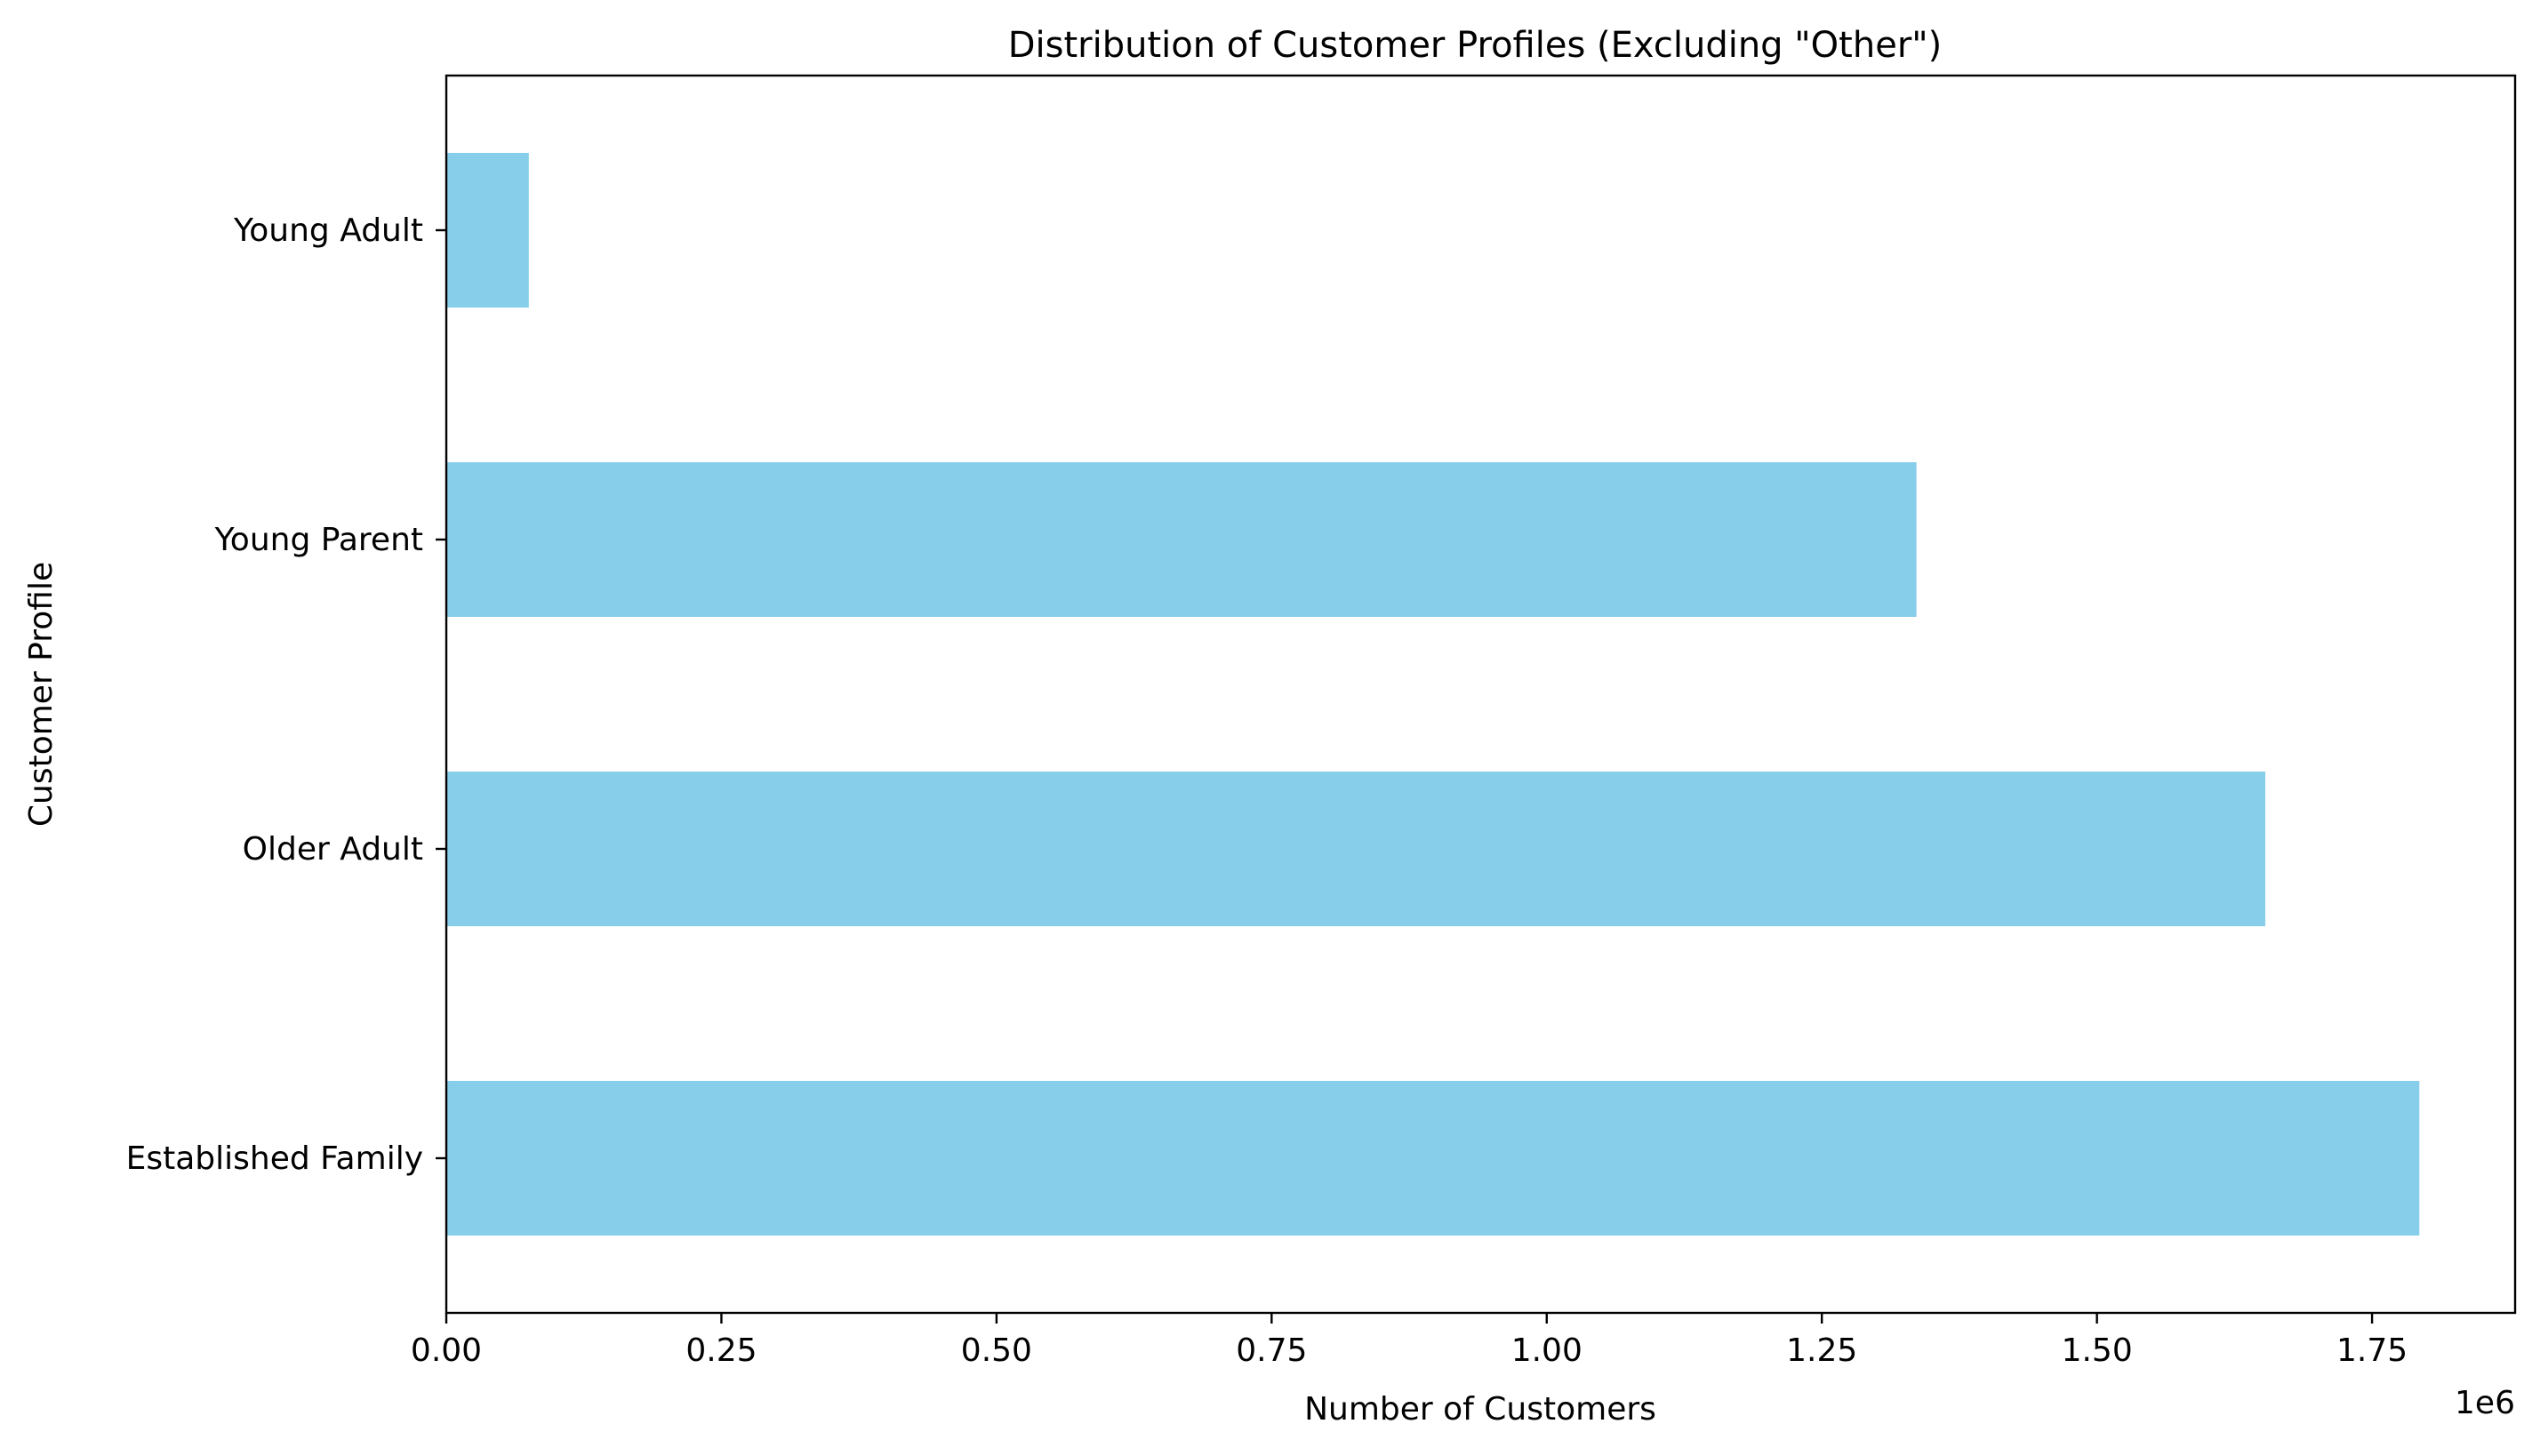 The width and height of the screenshot is (2540, 1456). Describe the element at coordinates (328, 230) in the screenshot. I see `y-tick-label: Young Adult` at that location.